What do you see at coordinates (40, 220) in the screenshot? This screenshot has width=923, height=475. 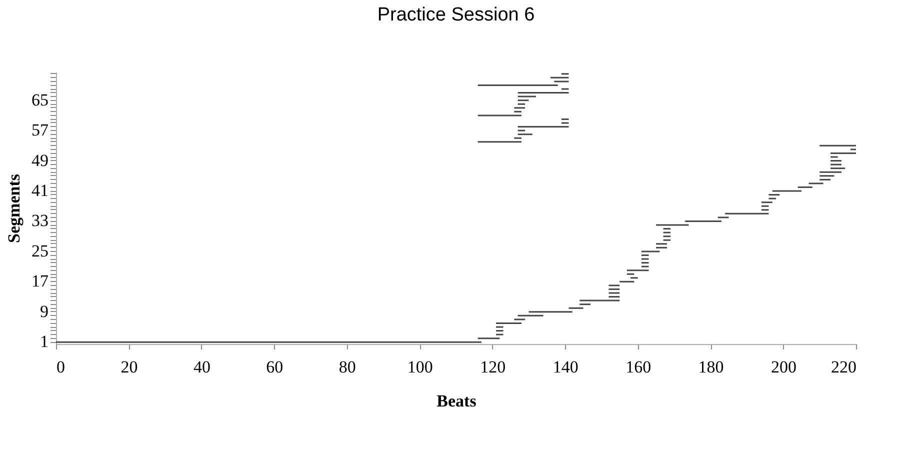 I see `y-tick-label: 33` at bounding box center [40, 220].